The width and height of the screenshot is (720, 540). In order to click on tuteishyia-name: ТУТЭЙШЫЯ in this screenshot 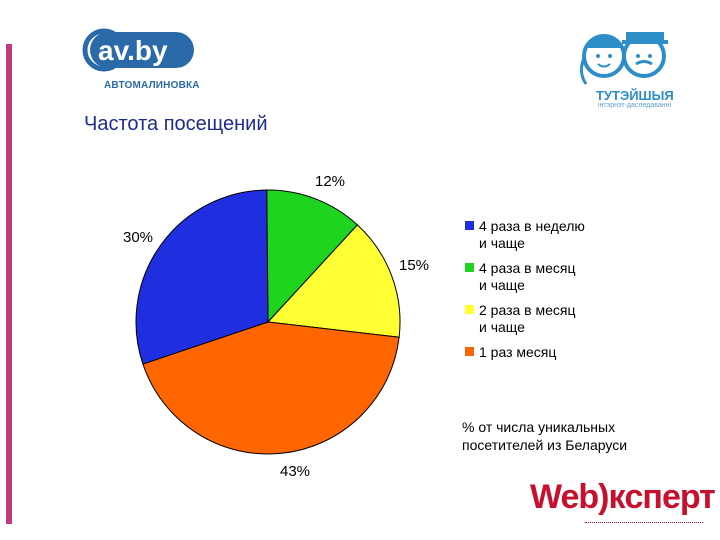, I will do `click(635, 95)`.